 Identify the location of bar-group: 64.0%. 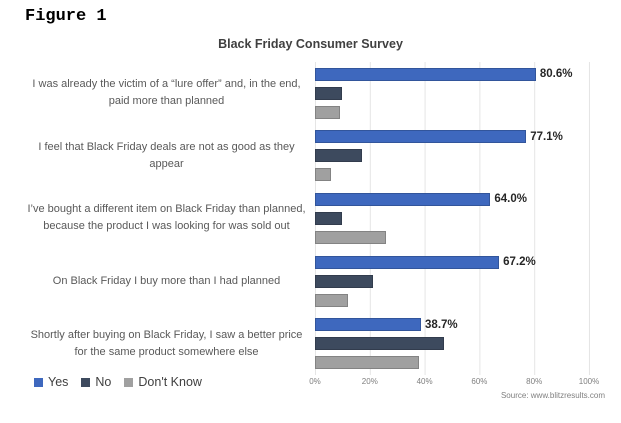
(452, 218).